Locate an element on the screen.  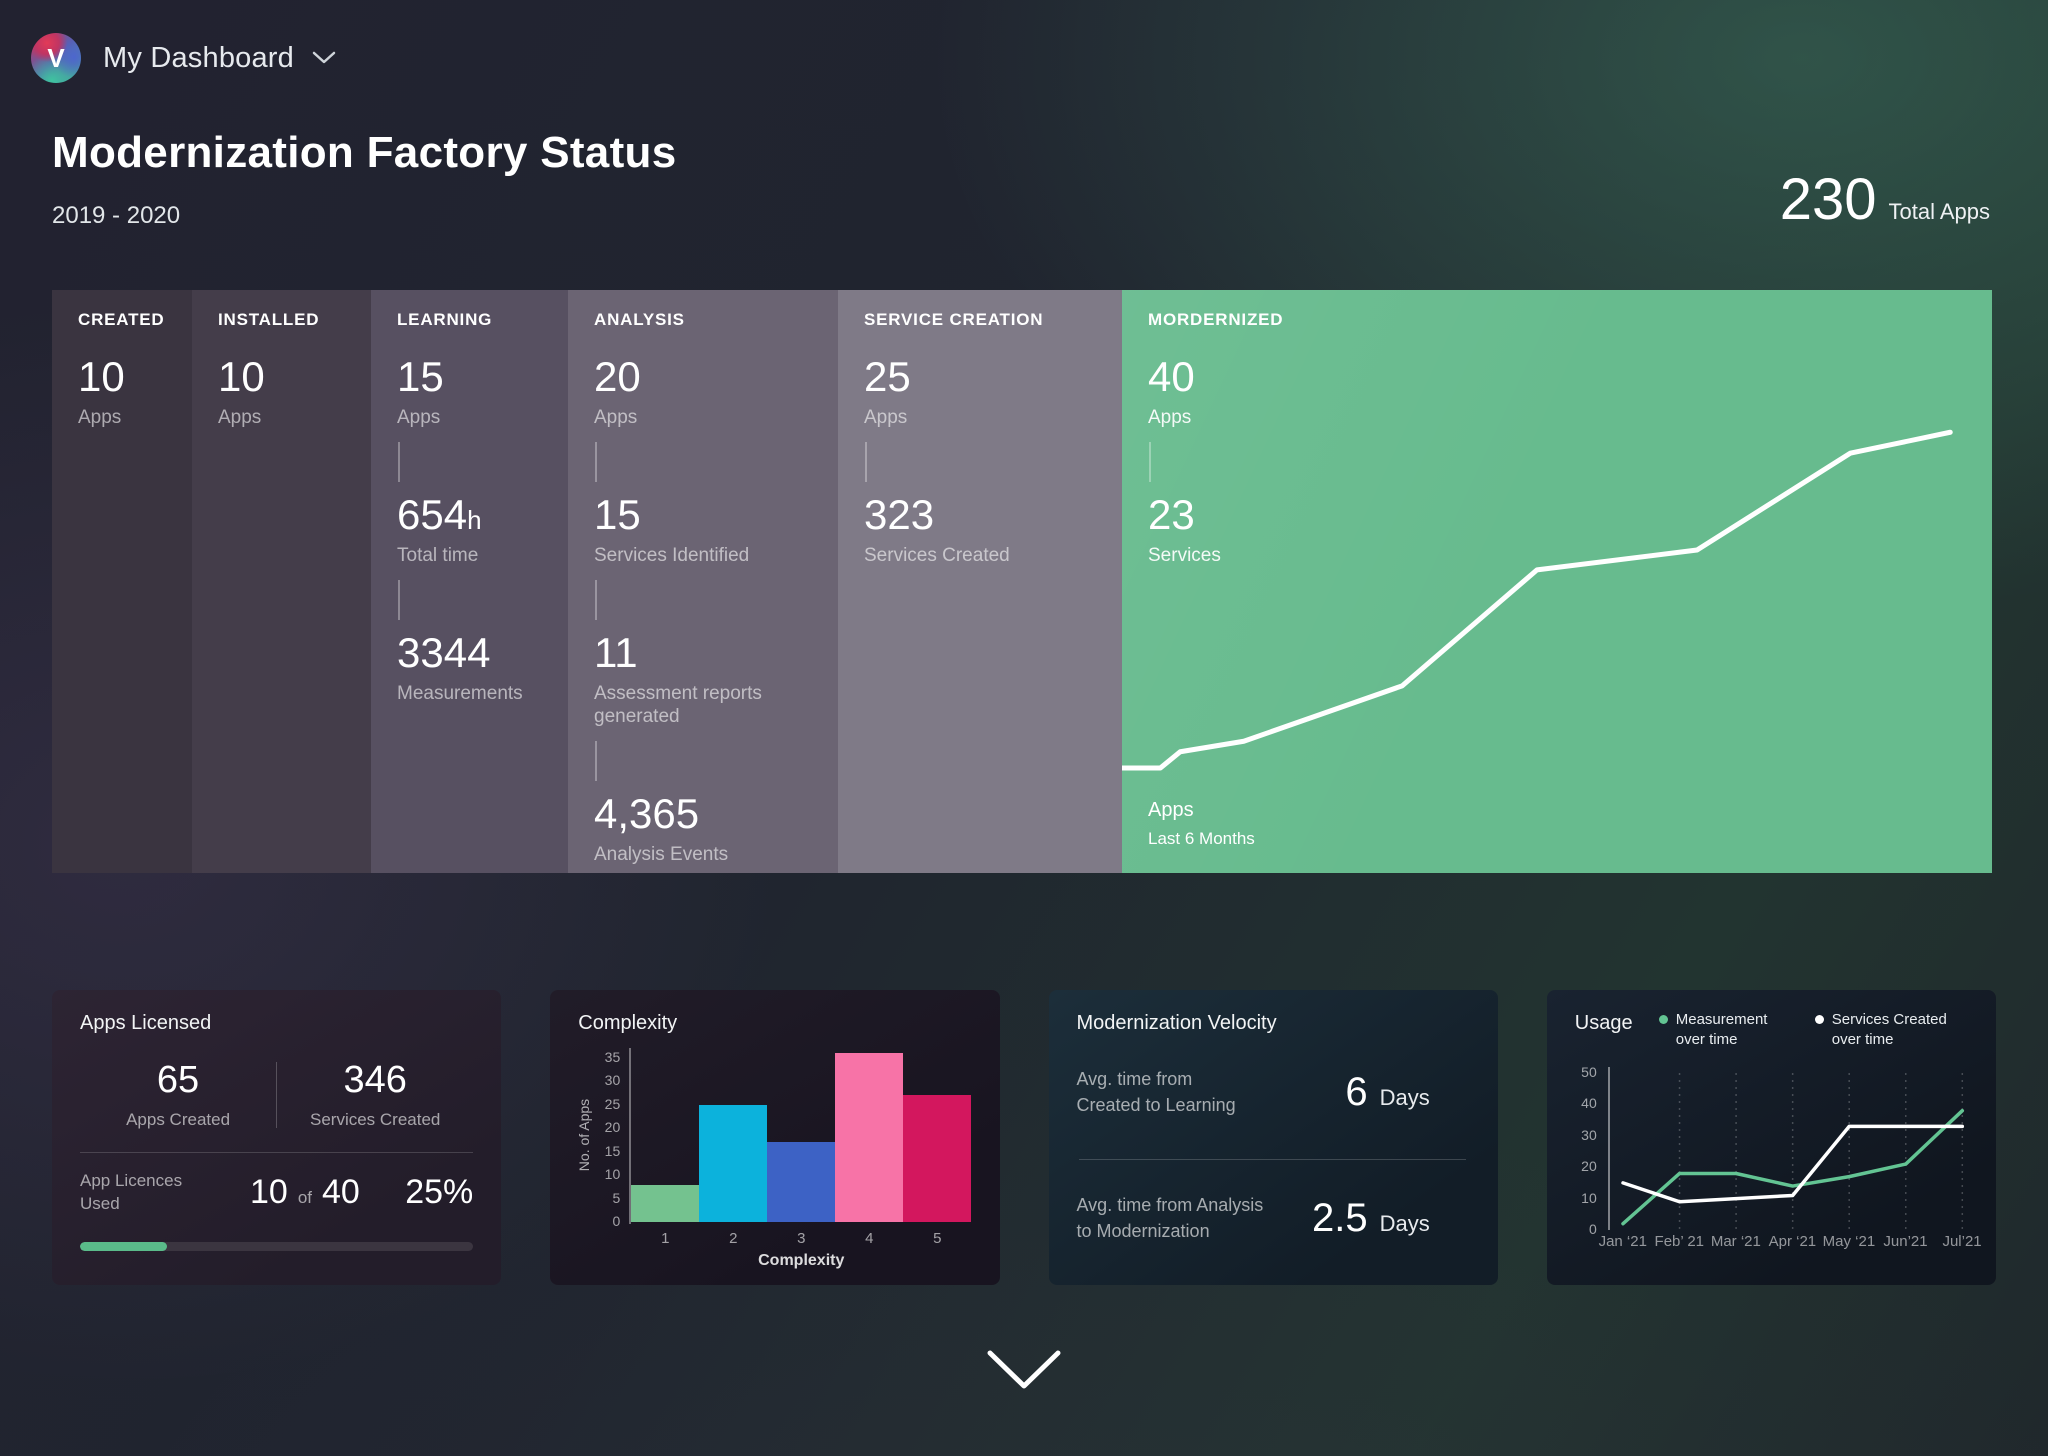
velocity-value: 2.5 Days is located at coordinates (1371, 1218).